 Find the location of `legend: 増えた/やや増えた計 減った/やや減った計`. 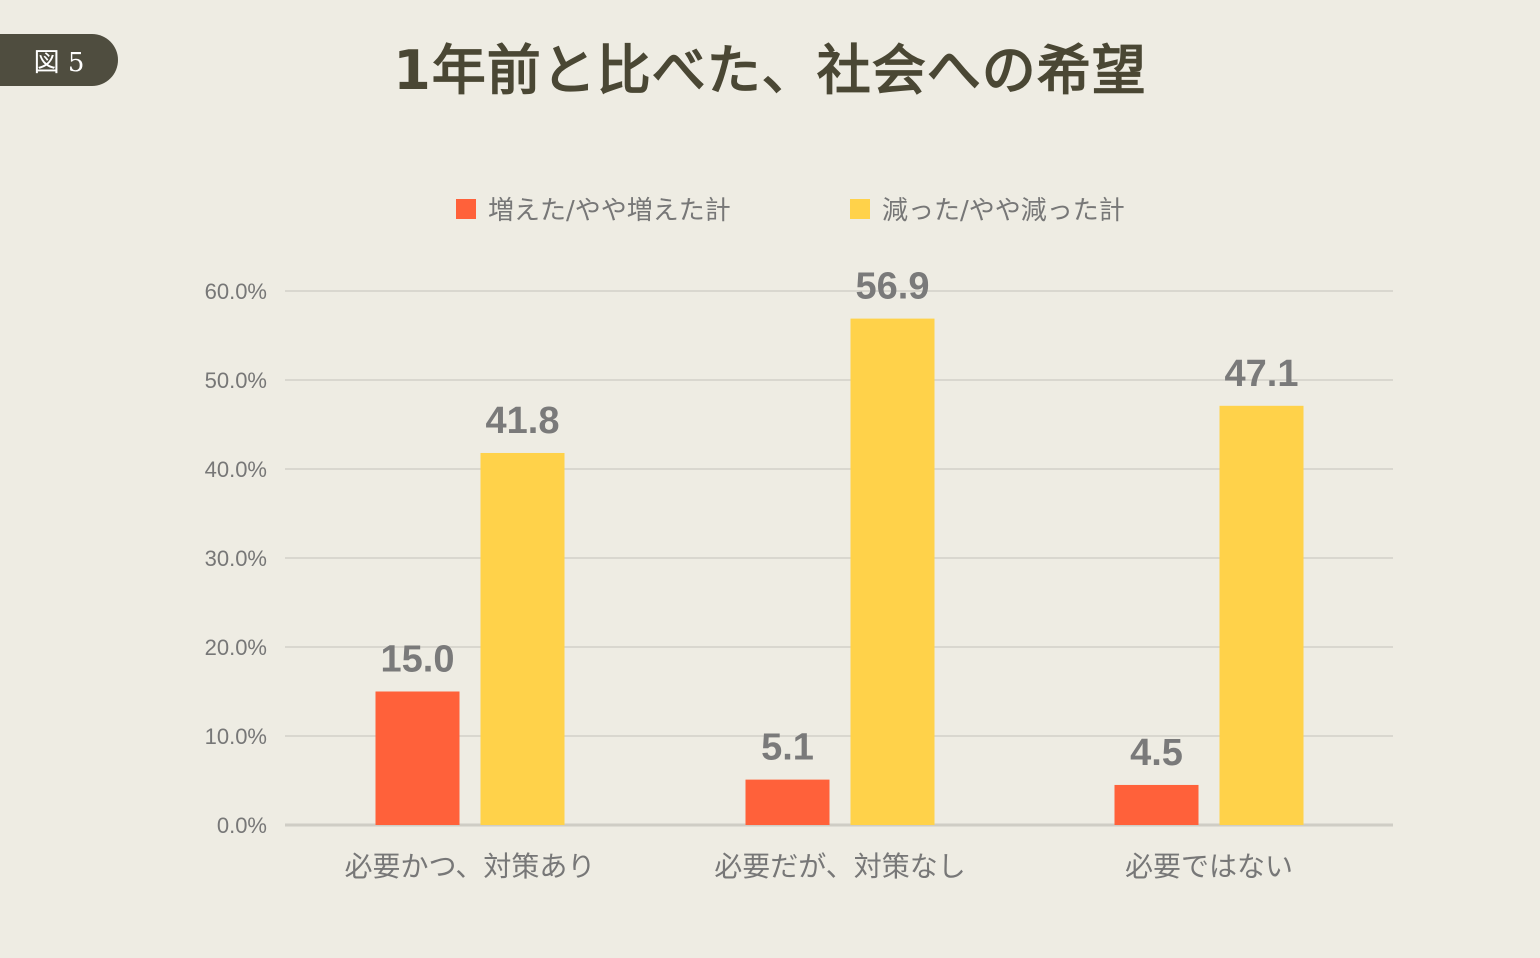

legend: 増えた/やや増えた計 減った/やや減った計 is located at coordinates (770, 210).